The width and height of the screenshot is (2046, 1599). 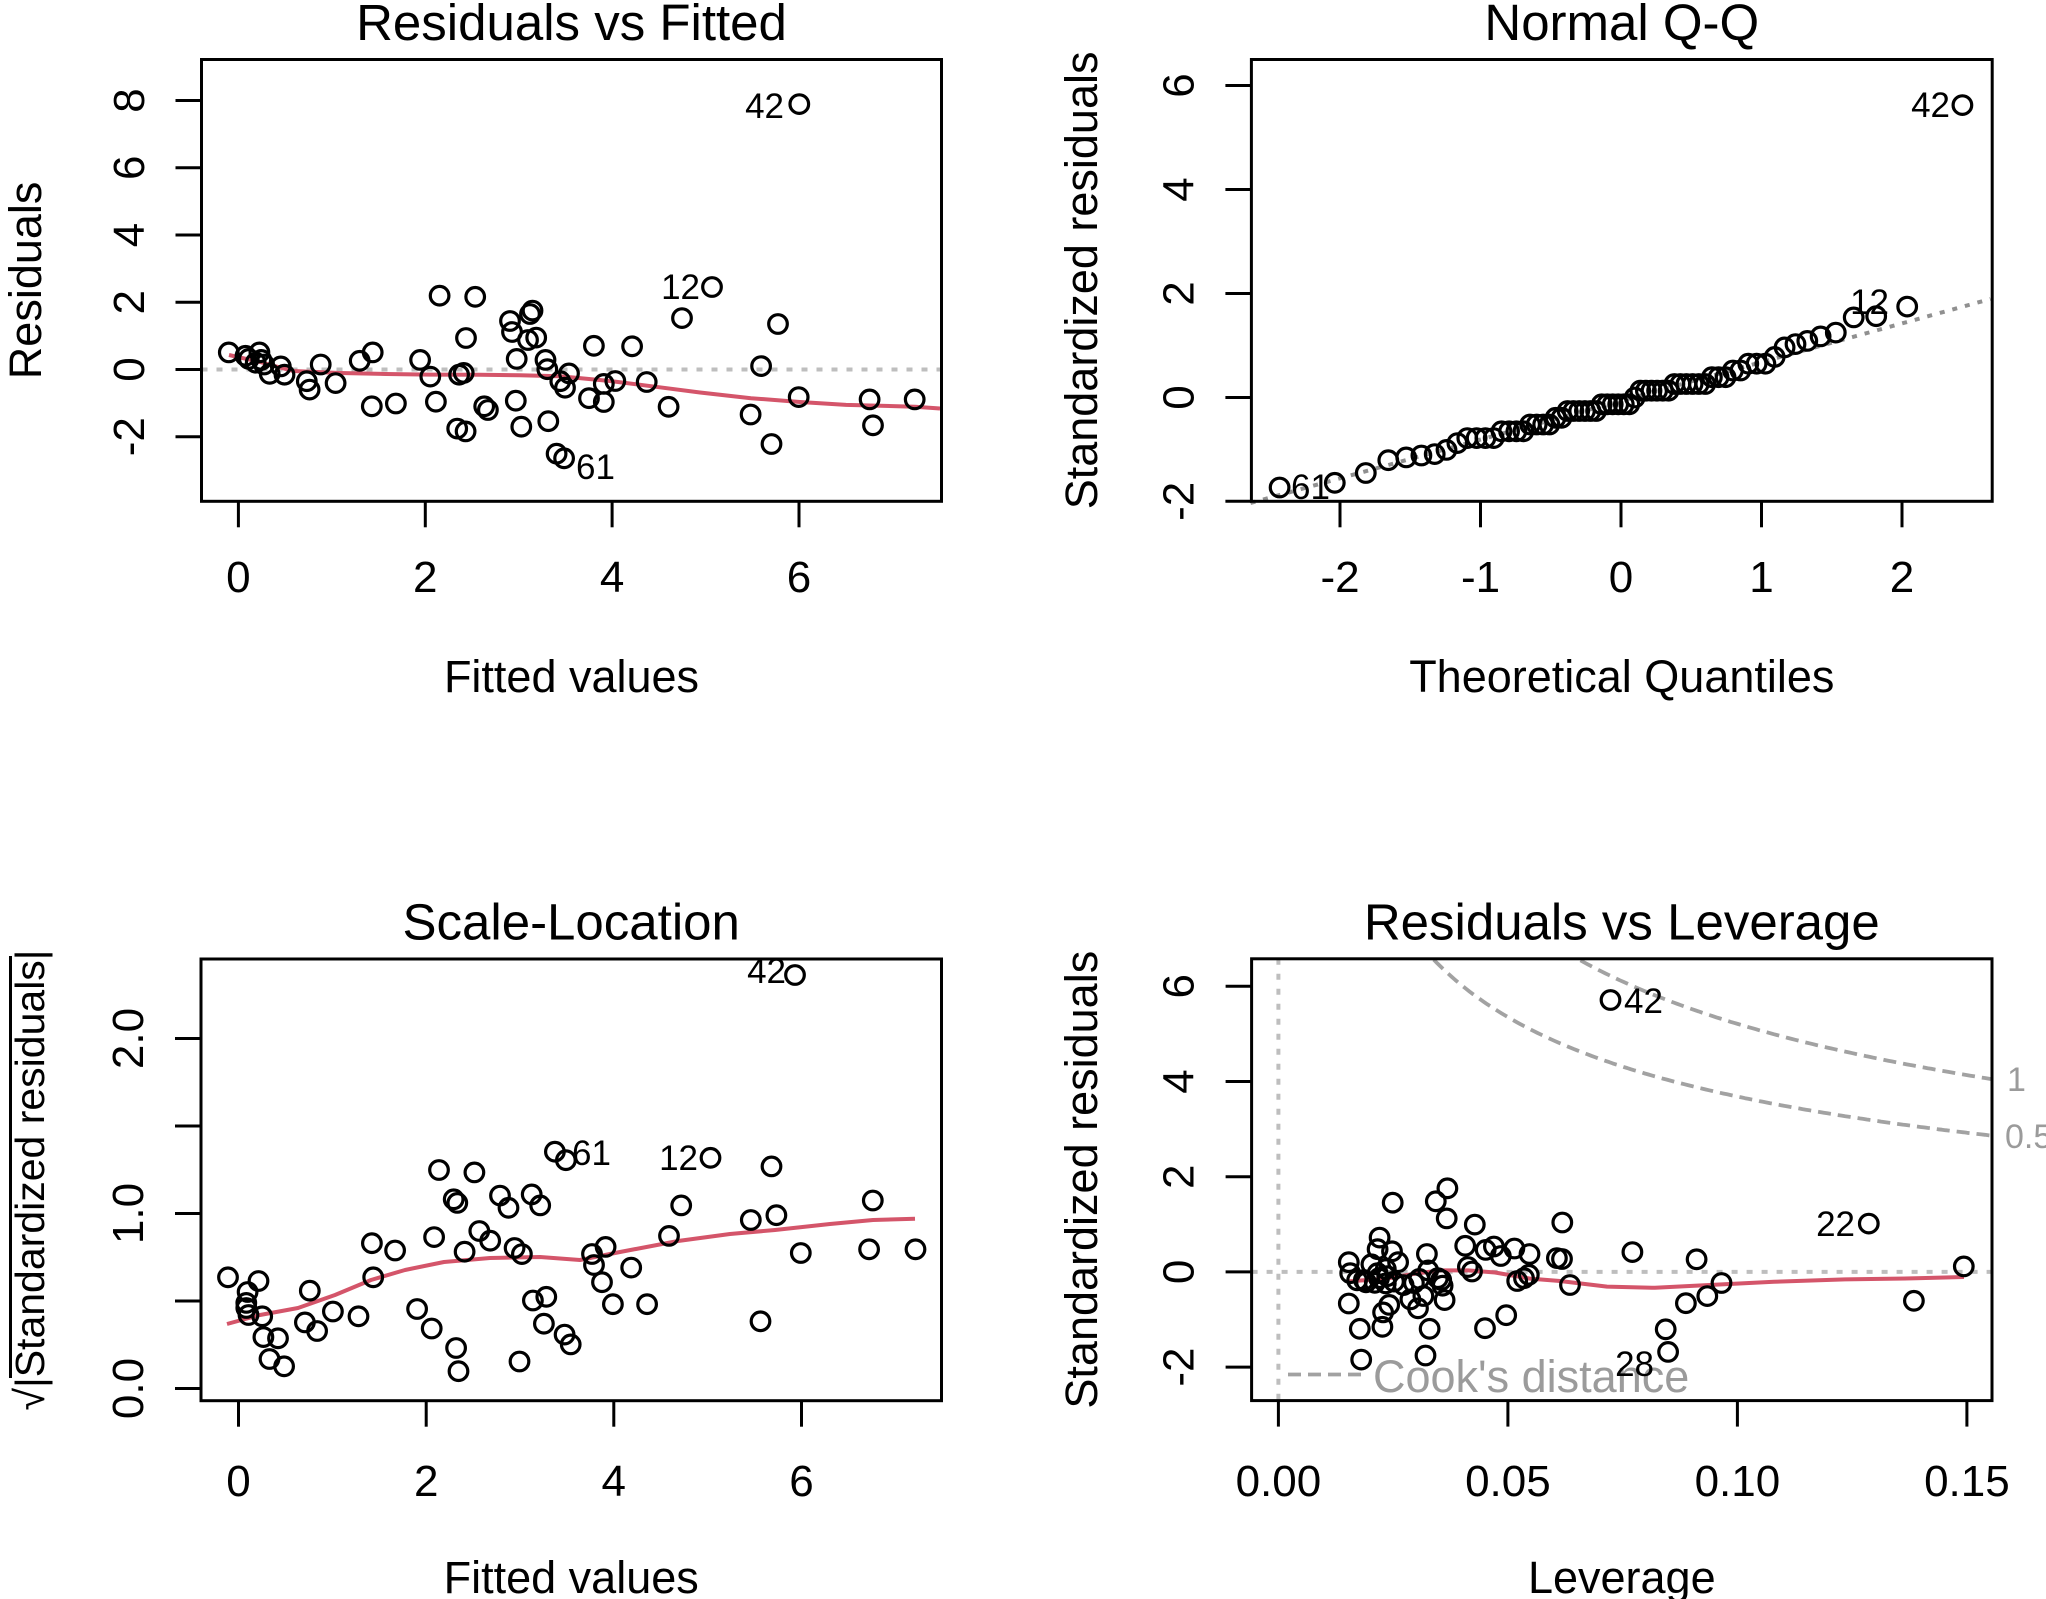 What do you see at coordinates (128, 1038) in the screenshot?
I see `svg-text: 2.0` at bounding box center [128, 1038].